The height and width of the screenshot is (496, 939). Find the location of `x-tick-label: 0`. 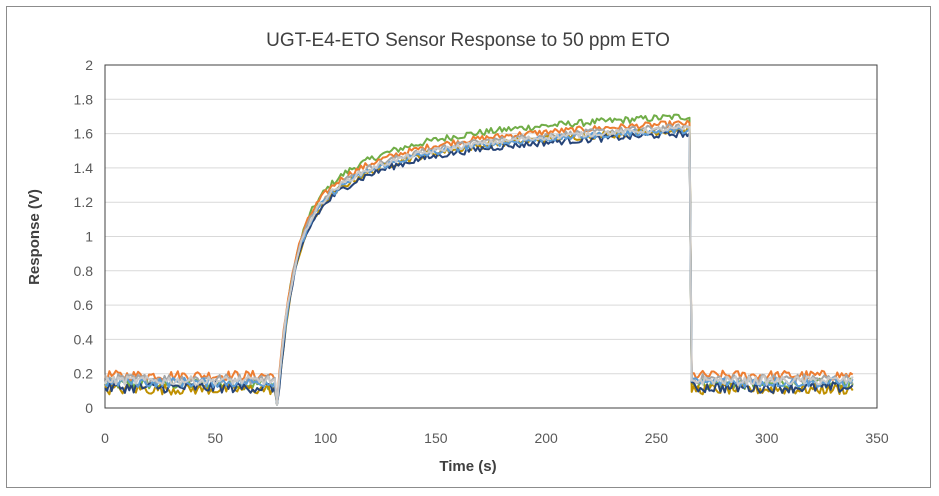

x-tick-label: 0 is located at coordinates (105, 438).